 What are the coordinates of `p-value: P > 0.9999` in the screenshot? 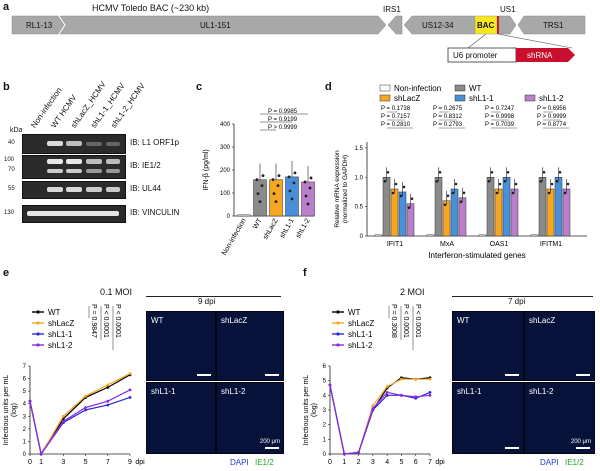 It's located at (552, 117).